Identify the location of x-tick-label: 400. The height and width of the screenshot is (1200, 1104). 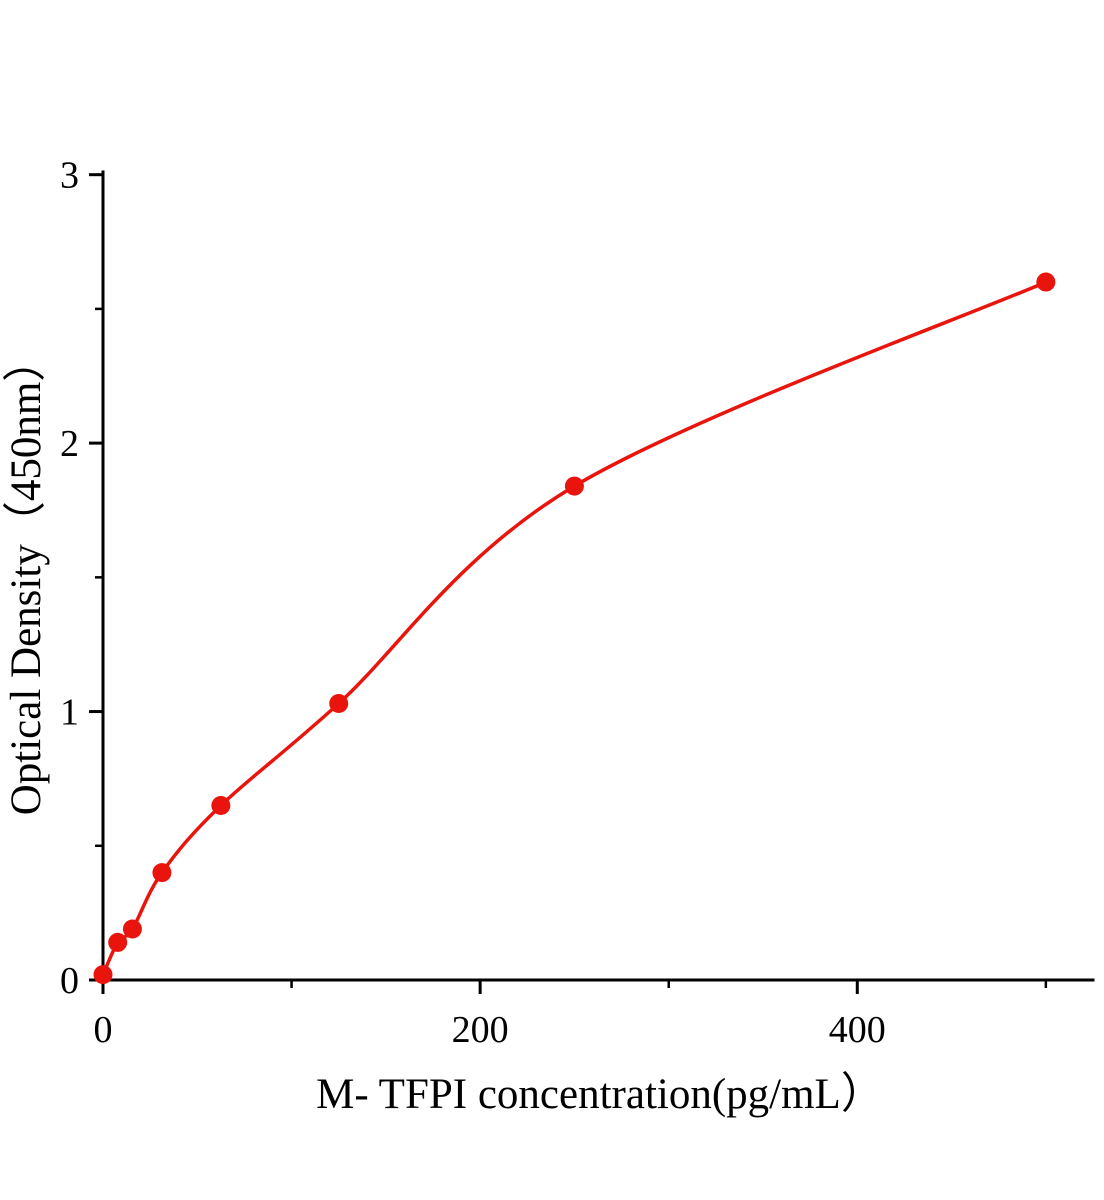
(857, 1030).